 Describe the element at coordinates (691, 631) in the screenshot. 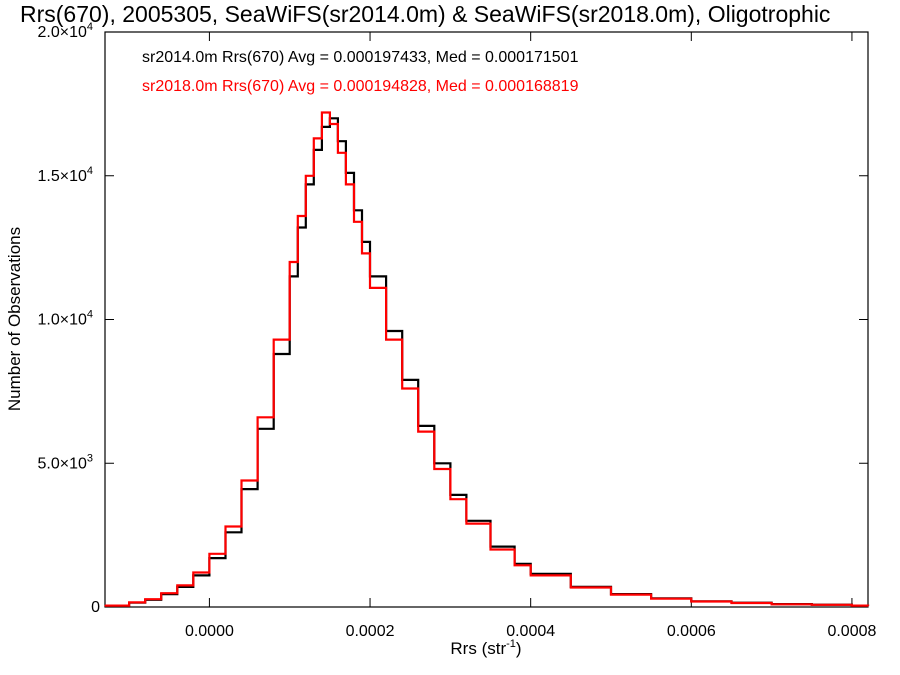

I see `x-tick-label: 0.0006` at that location.